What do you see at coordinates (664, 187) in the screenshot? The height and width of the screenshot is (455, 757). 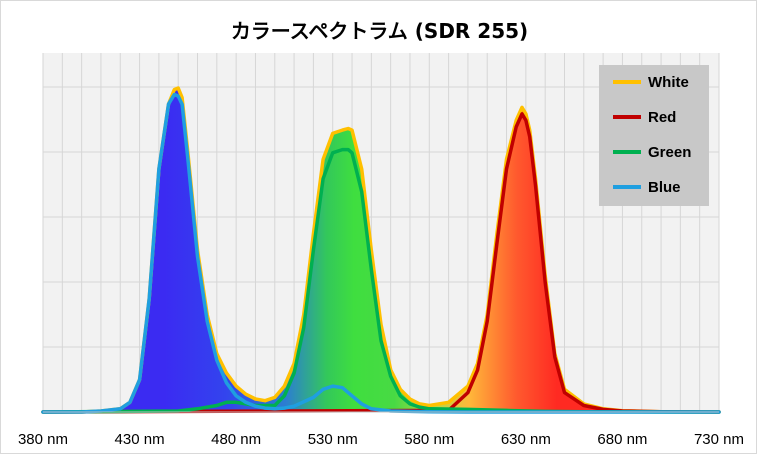 I see `legend-label-blue: Blue` at bounding box center [664, 187].